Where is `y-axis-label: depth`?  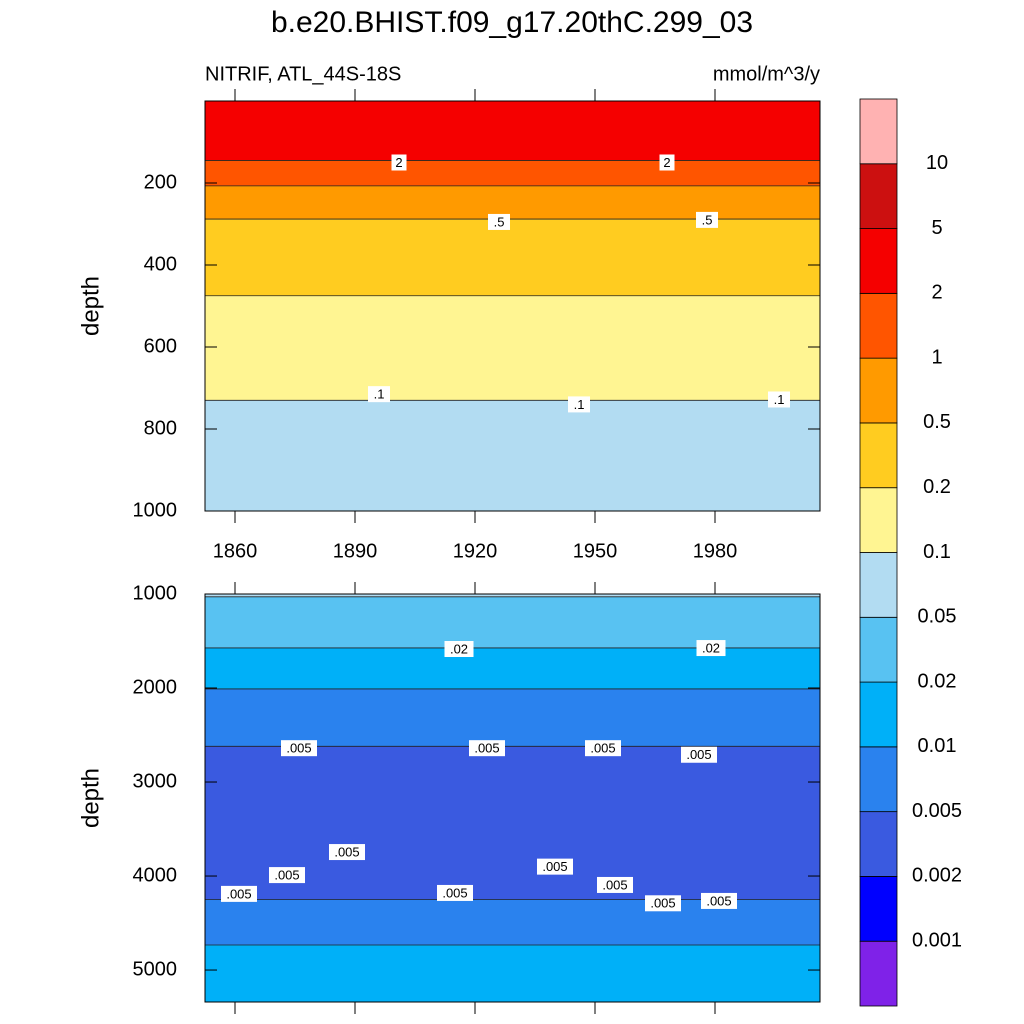 y-axis-label: depth is located at coordinates (90, 306).